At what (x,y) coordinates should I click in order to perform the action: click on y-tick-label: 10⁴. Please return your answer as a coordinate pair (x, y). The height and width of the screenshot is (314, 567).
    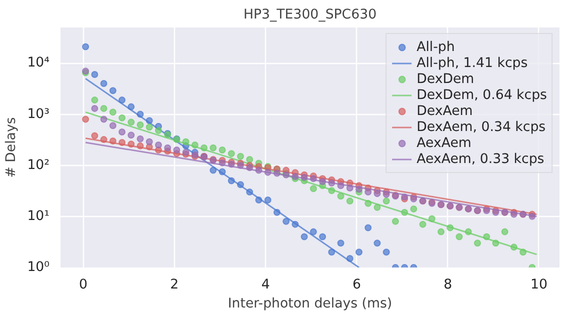
    Looking at the image, I should click on (38, 63).